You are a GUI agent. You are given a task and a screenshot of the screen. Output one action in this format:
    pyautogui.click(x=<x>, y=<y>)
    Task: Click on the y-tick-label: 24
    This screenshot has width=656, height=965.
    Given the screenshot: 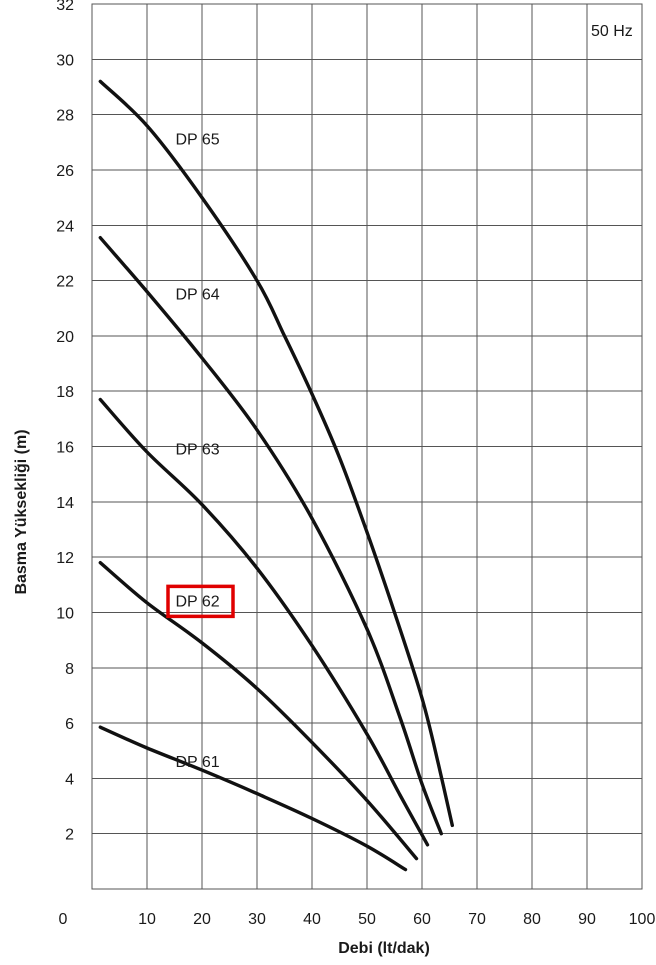 What is the action you would take?
    pyautogui.click(x=65, y=226)
    